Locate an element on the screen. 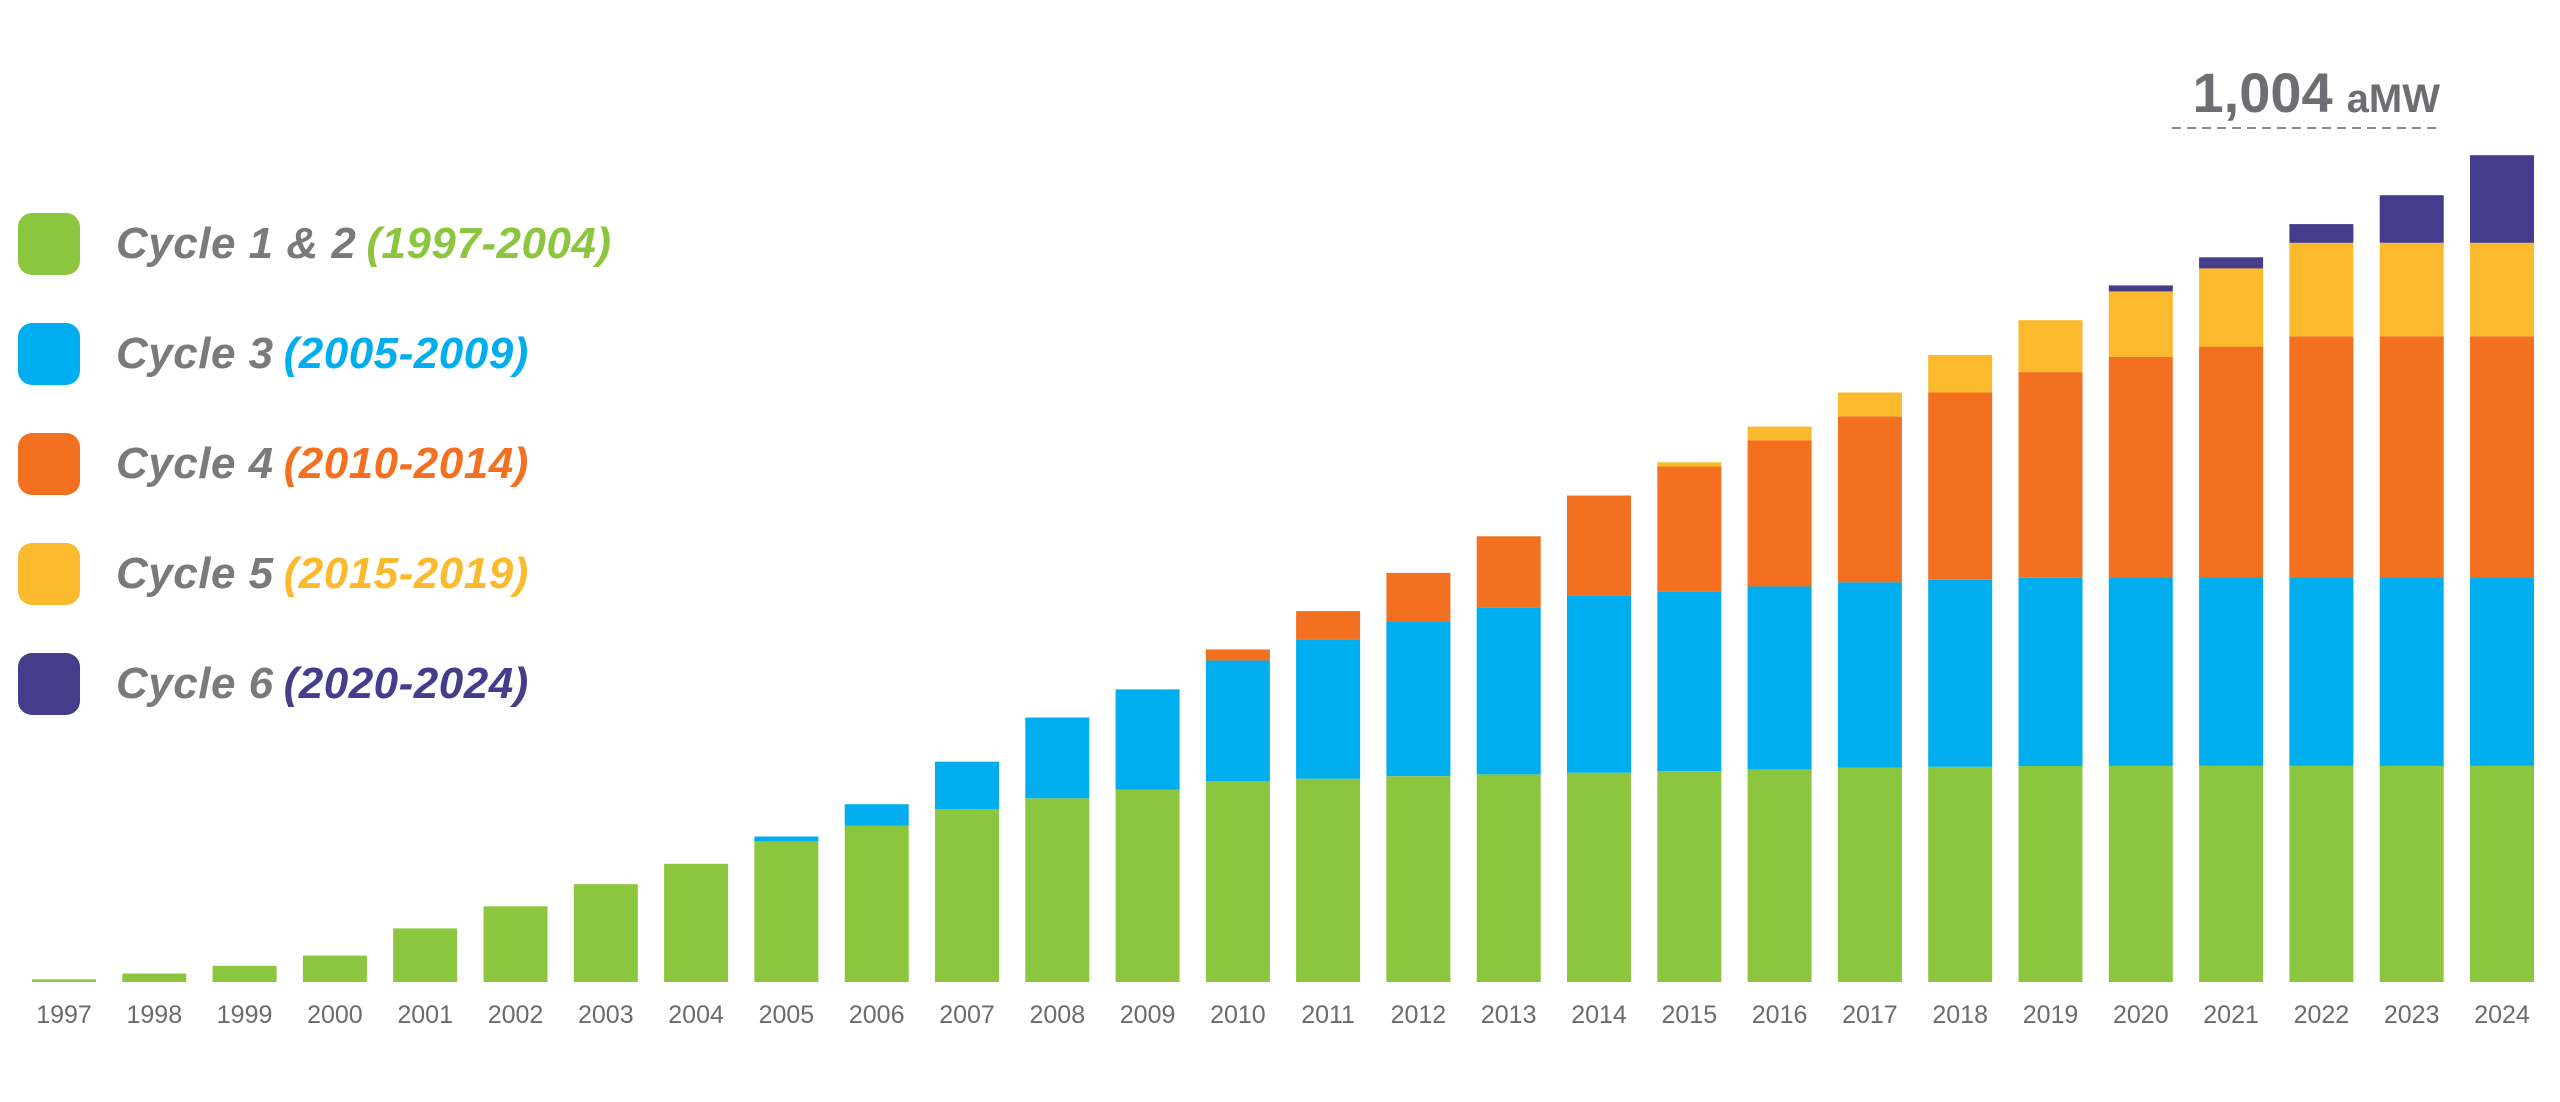  x-tick-label-2010: 2010 is located at coordinates (1238, 1015).